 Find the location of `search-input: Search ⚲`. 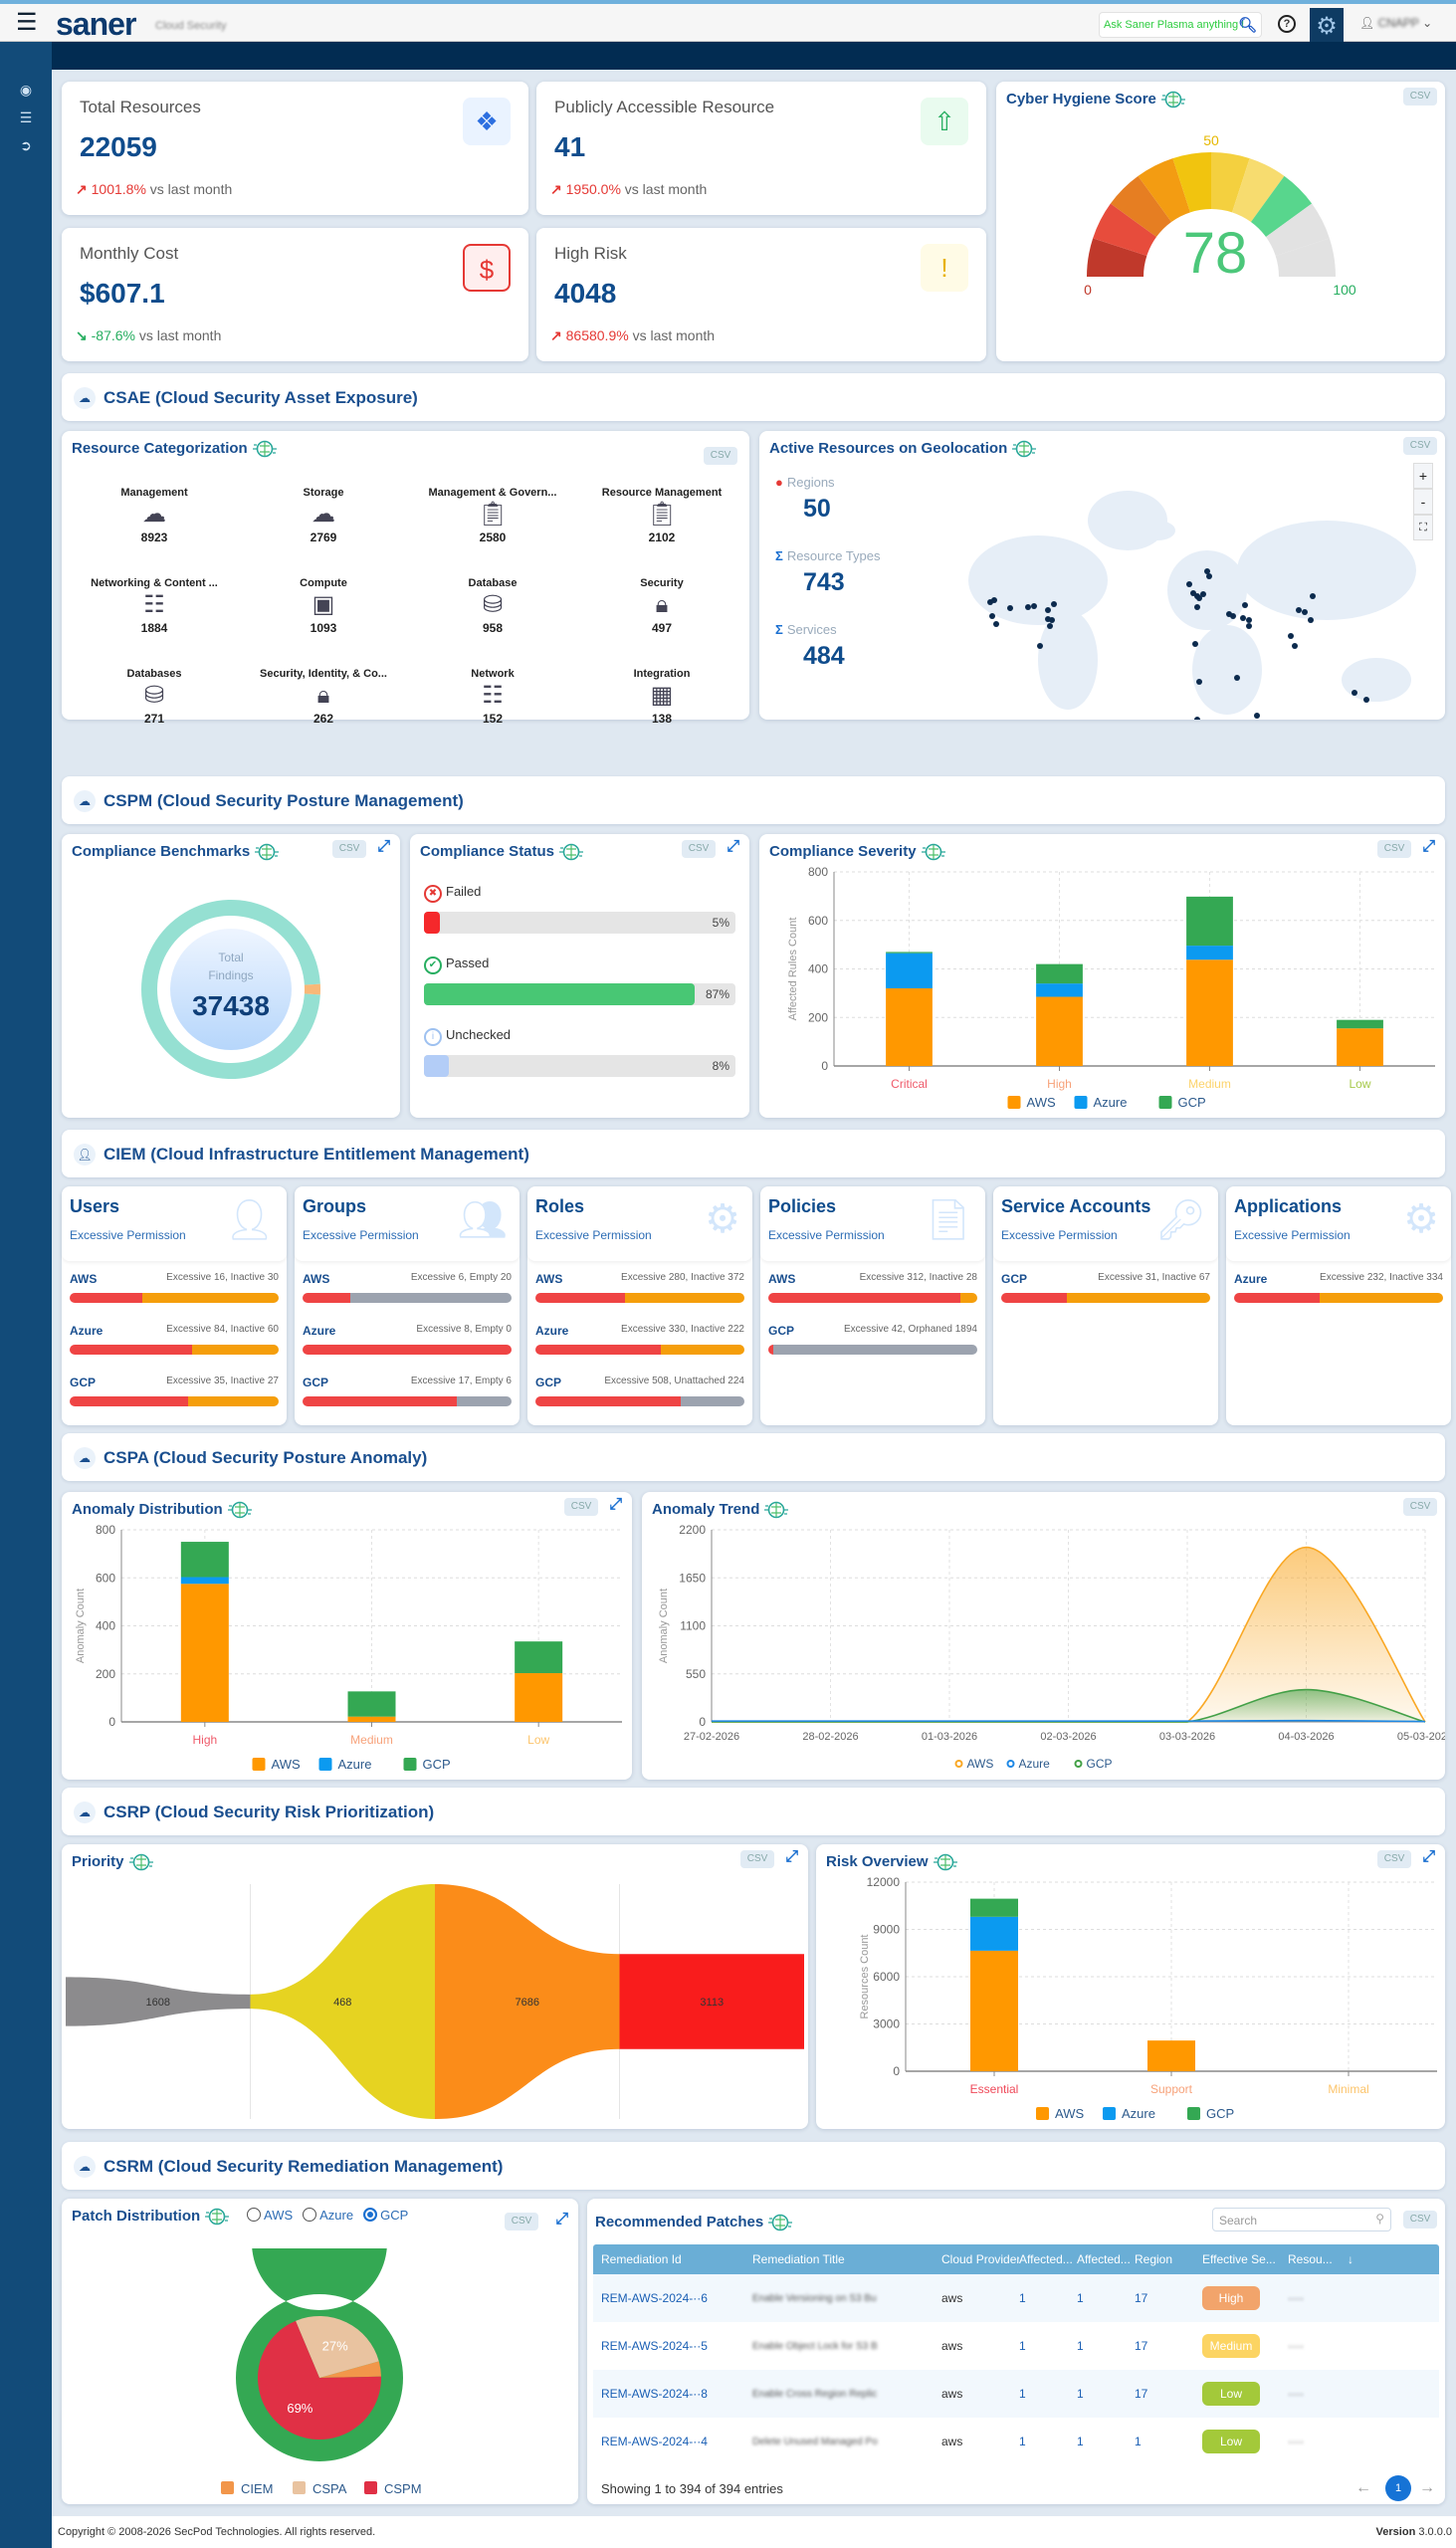

search-input: Search ⚲ is located at coordinates (1301, 2219).